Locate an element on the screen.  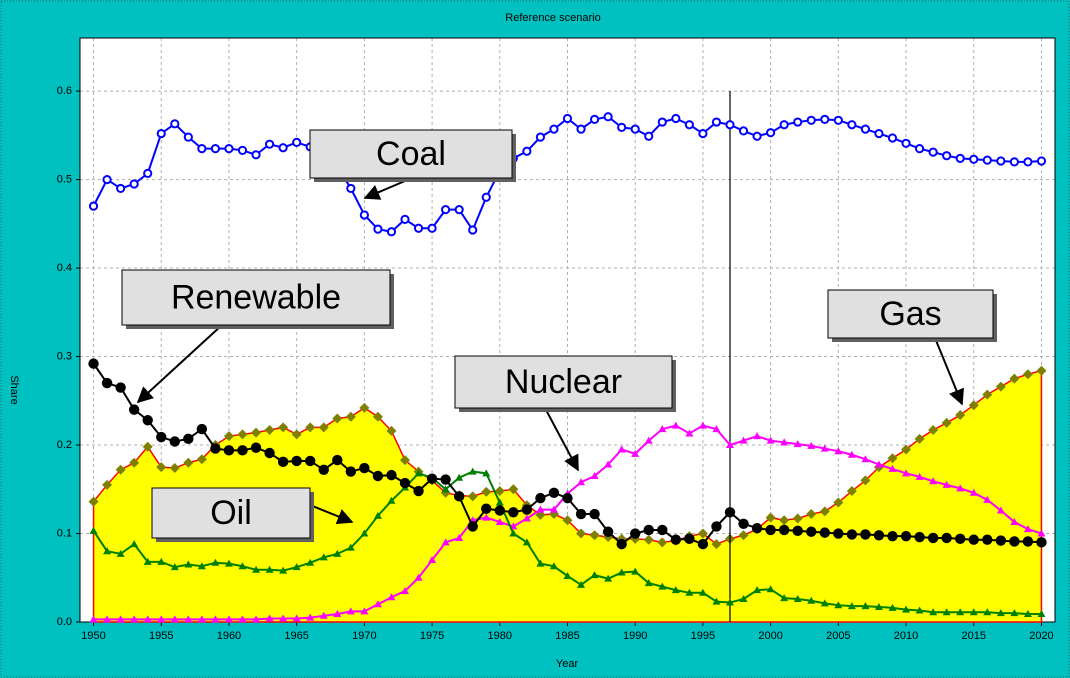
x-tick-label: 1970 is located at coordinates (364, 636).